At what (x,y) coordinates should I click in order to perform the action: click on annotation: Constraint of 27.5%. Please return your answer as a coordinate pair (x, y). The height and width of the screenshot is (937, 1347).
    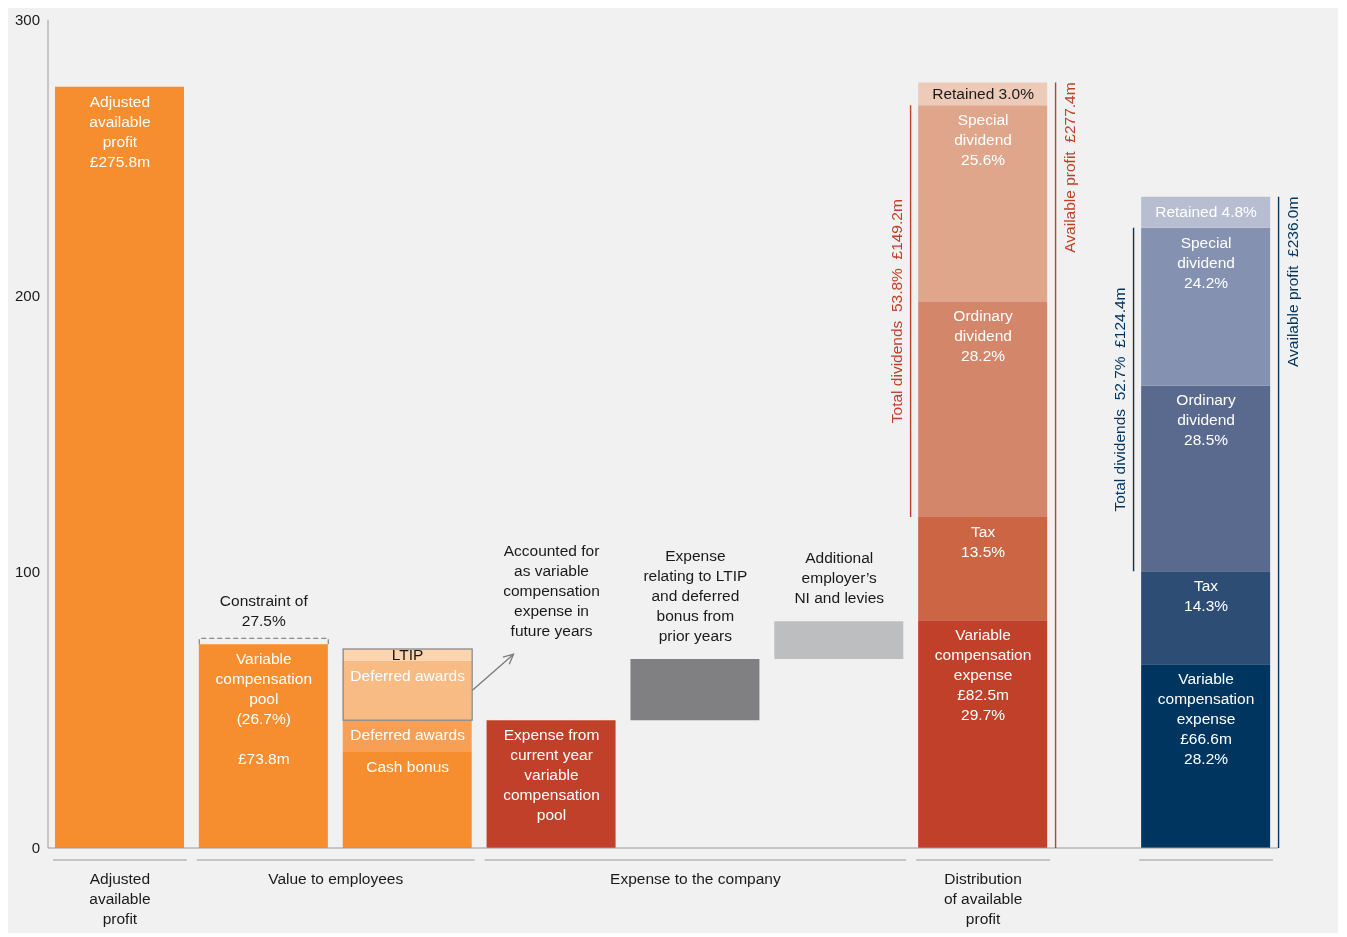
    Looking at the image, I should click on (264, 611).